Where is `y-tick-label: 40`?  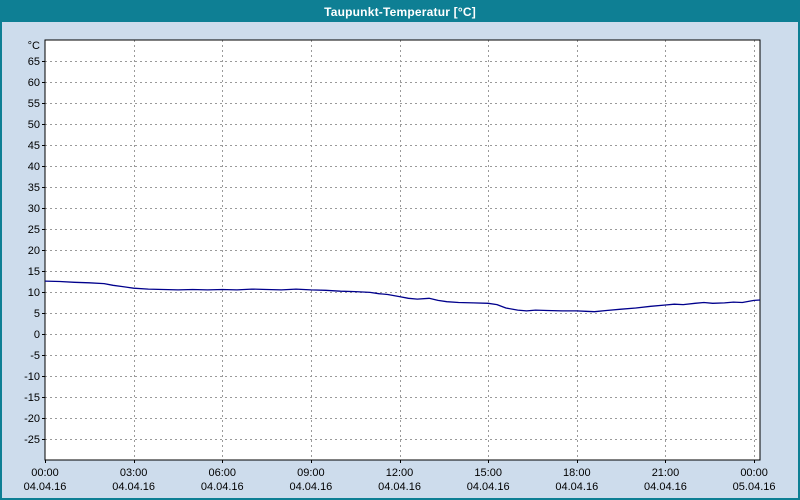 y-tick-label: 40 is located at coordinates (34, 167).